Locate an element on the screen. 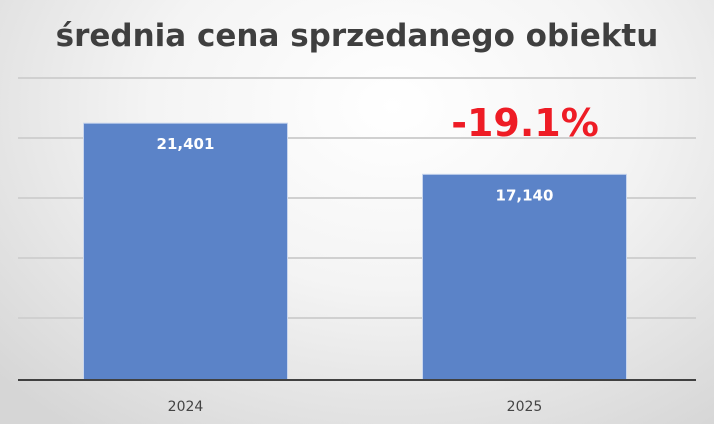 This screenshot has width=714, height=424. data-label-2025: 17,140 is located at coordinates (525, 195).